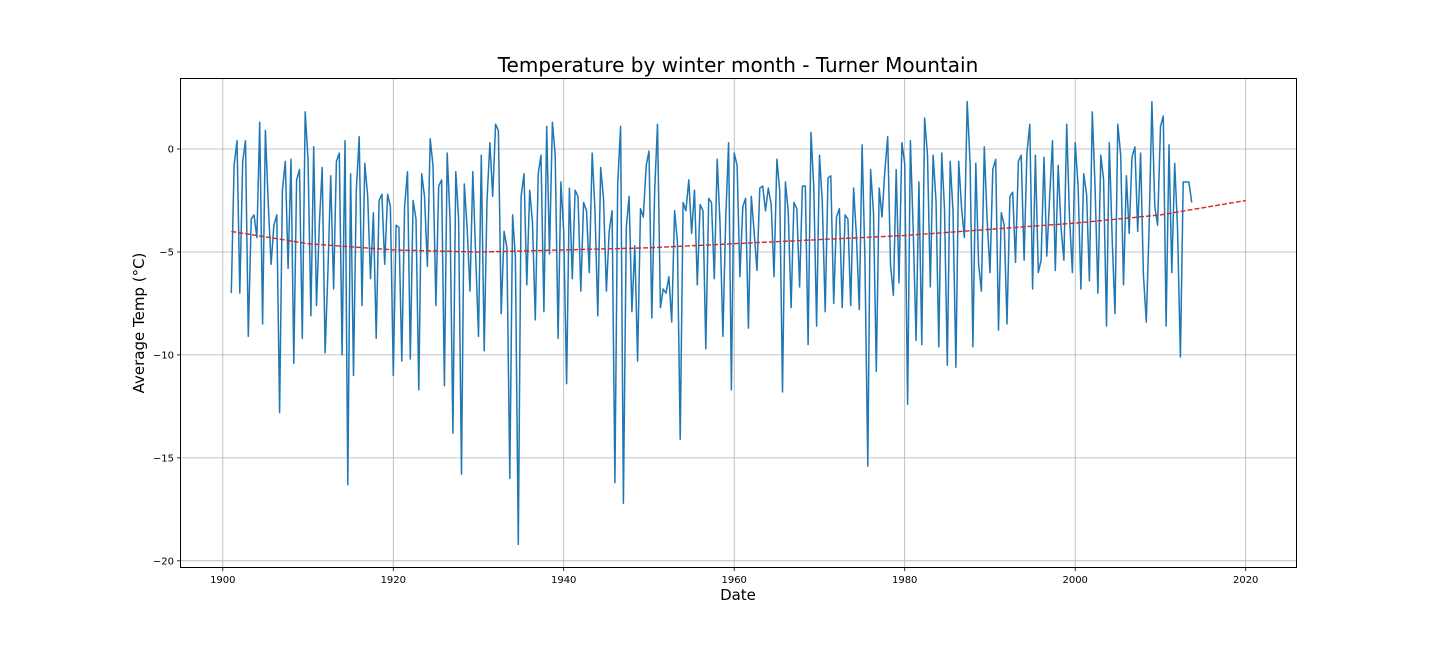 Image resolution: width=1440 pixels, height=648 pixels. What do you see at coordinates (393, 580) in the screenshot?
I see `x-tick-label: 1920` at bounding box center [393, 580].